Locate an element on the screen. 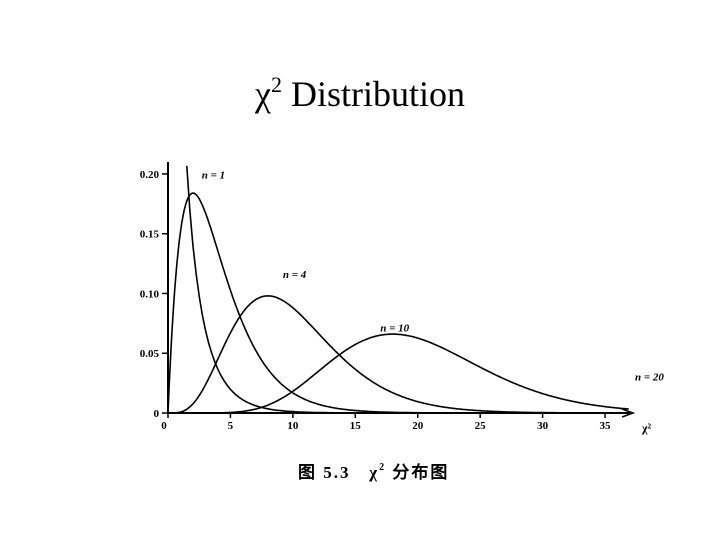  y-tick-label: 0 is located at coordinates (157, 414).